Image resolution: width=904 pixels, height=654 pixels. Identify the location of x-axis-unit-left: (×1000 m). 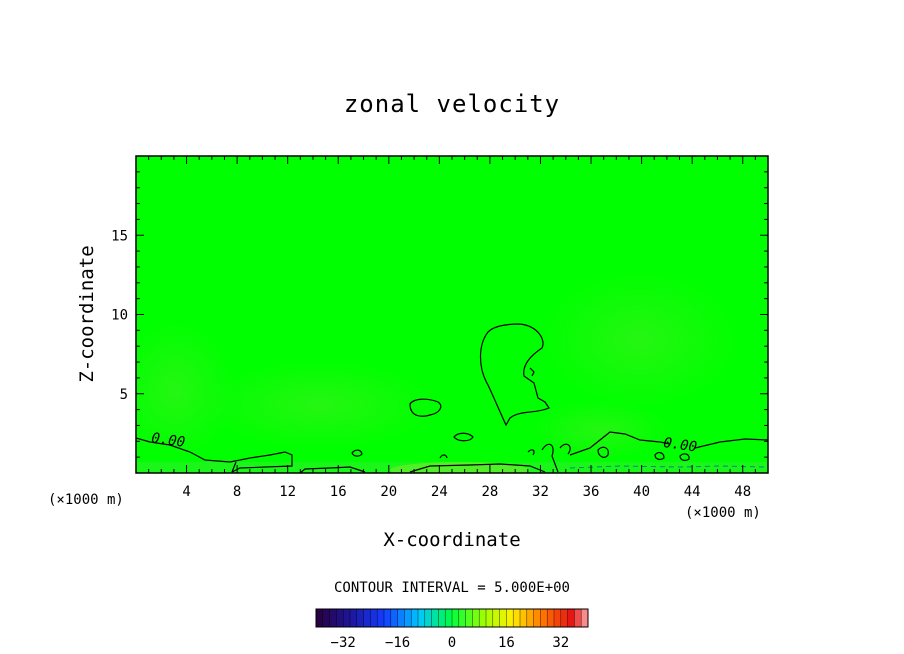
(86, 500).